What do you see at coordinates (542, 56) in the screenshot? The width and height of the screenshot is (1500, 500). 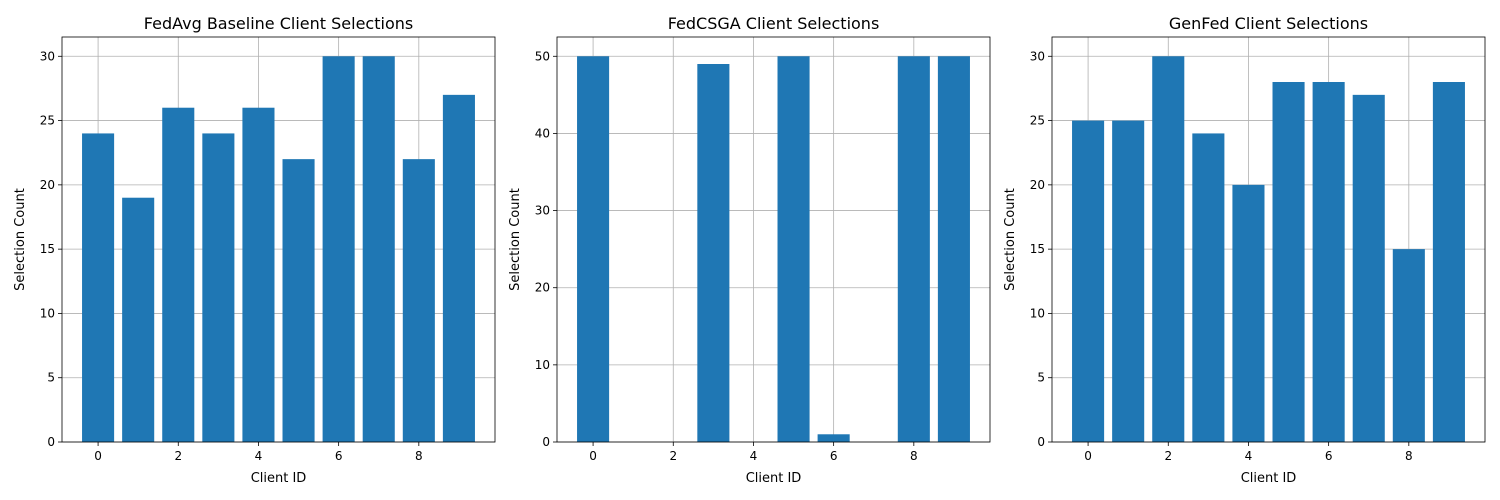 I see `y-tick-label: 50` at bounding box center [542, 56].